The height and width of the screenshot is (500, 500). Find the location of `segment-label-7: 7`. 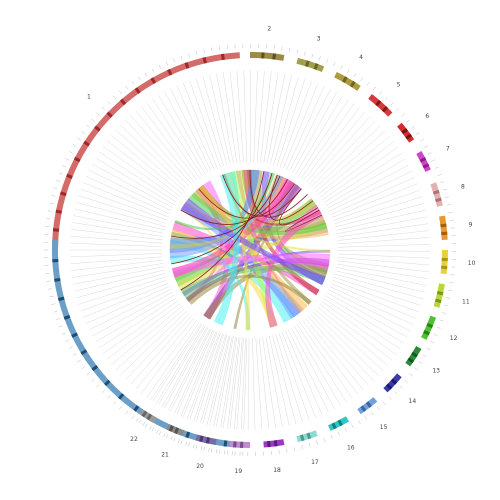

segment-label-7: 7 is located at coordinates (448, 149).